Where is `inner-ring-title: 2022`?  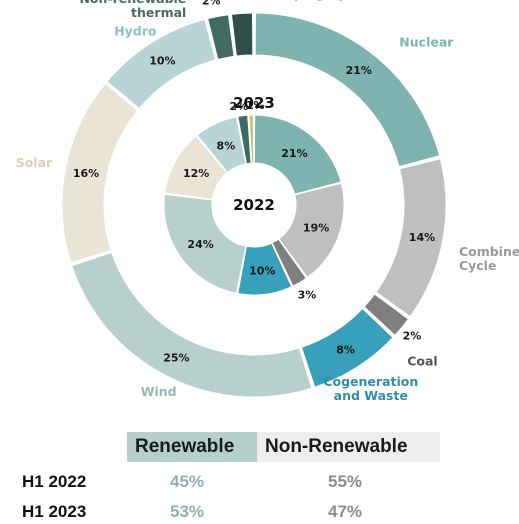 inner-ring-title: 2022 is located at coordinates (254, 205).